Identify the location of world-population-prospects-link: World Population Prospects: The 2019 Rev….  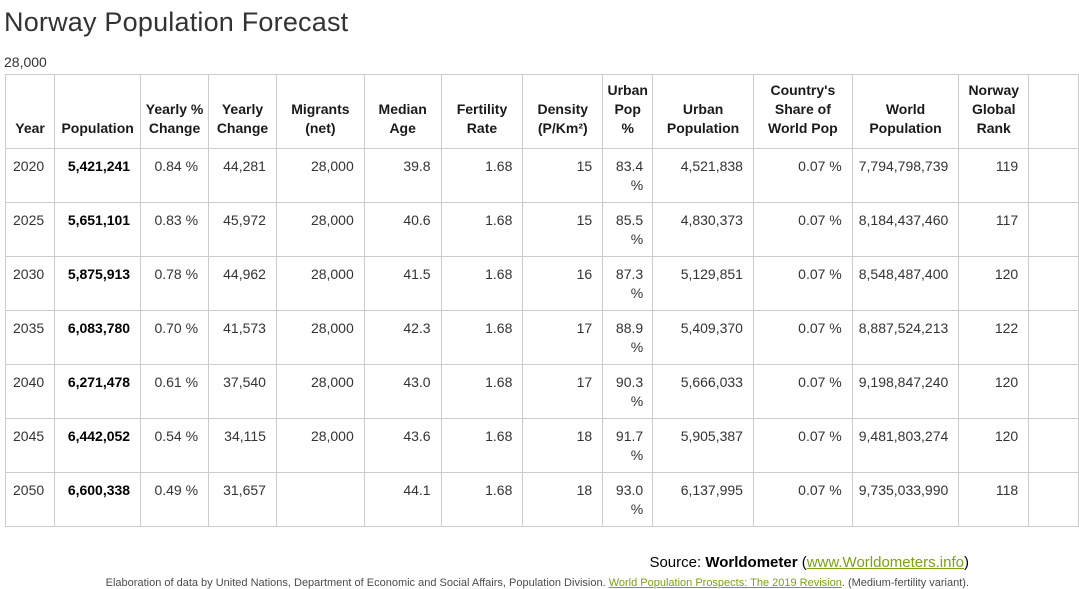
(725, 582).